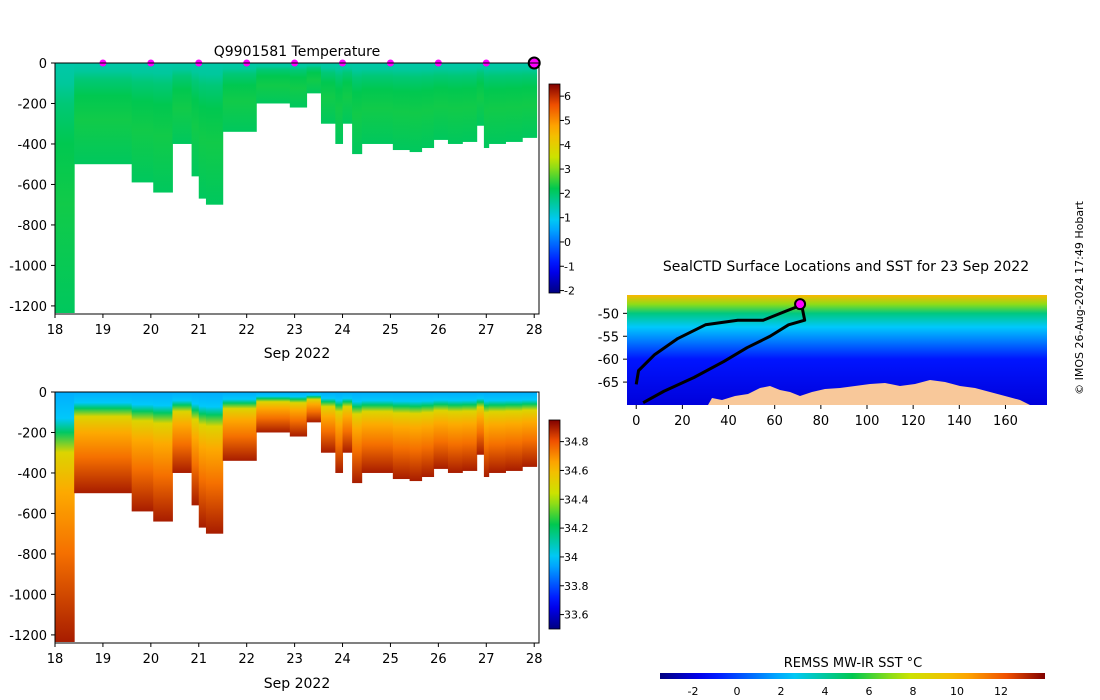 The image size is (1100, 700). What do you see at coordinates (724, 356) in the screenshot?
I see `seal-track-return` at bounding box center [724, 356].